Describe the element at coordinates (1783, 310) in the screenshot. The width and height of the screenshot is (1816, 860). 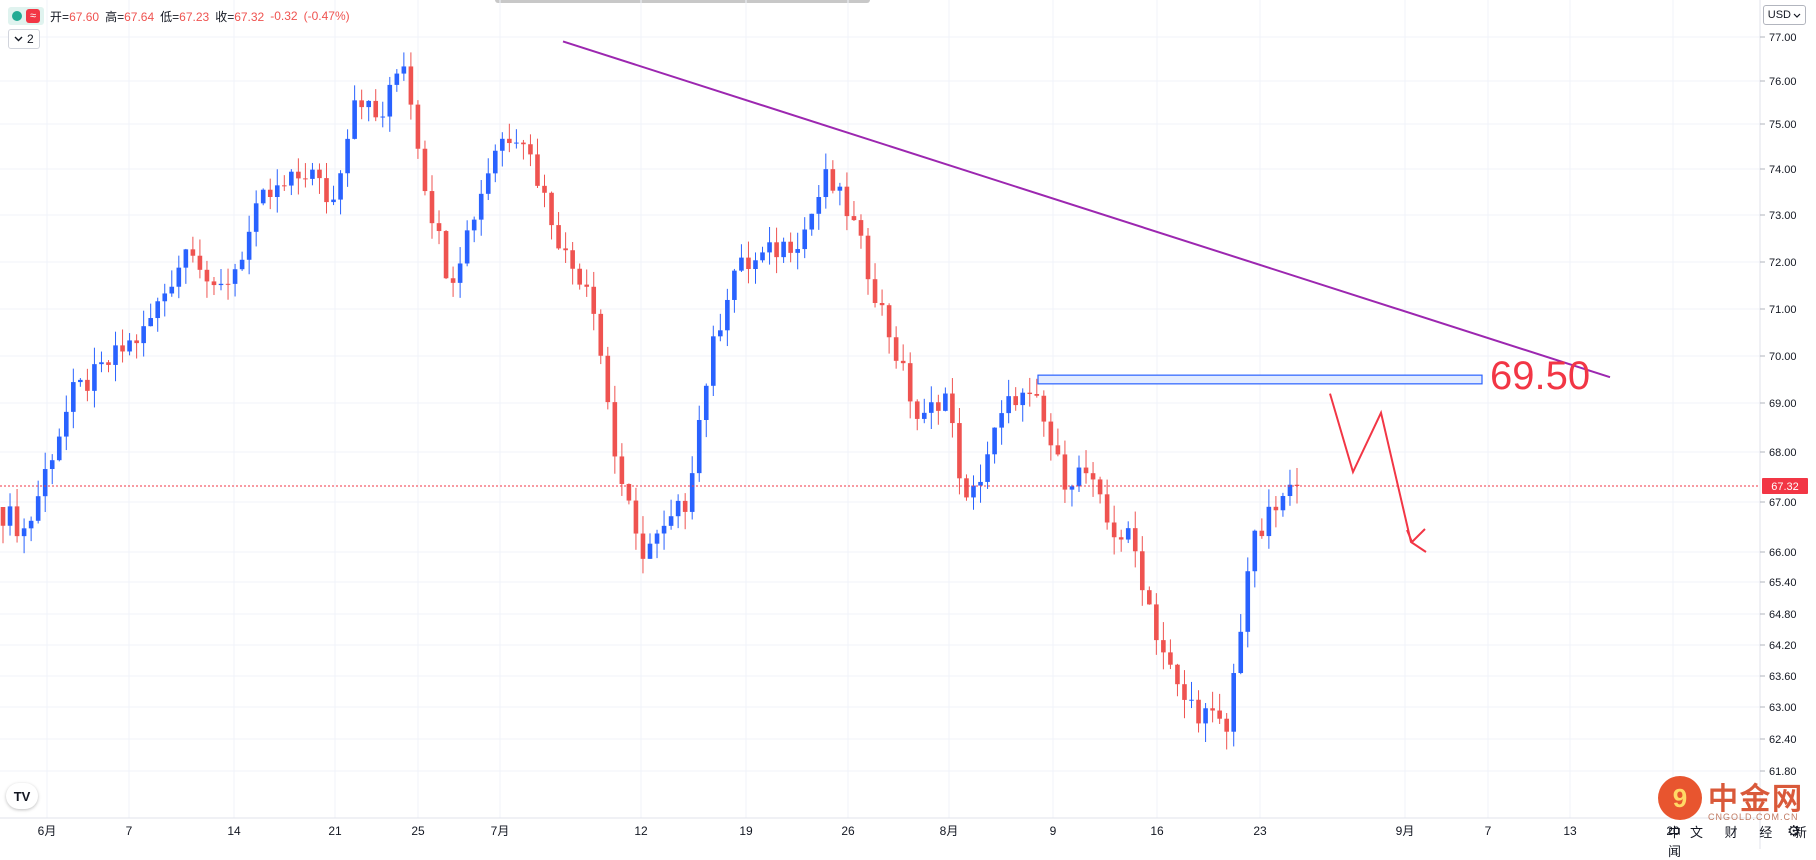
I see `price-tick-label: 71.00` at that location.